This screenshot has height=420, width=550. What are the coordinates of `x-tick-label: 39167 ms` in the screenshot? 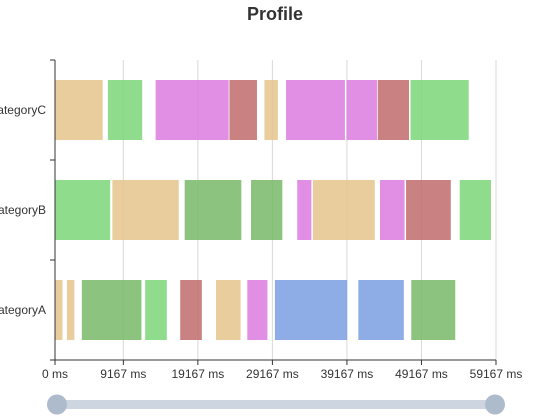 It's located at (347, 374).